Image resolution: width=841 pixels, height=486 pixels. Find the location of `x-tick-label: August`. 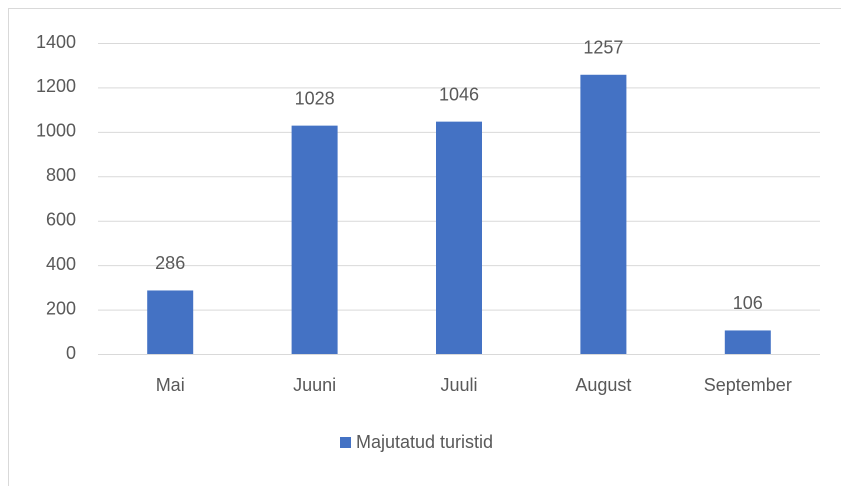

x-tick-label: August is located at coordinates (603, 385).